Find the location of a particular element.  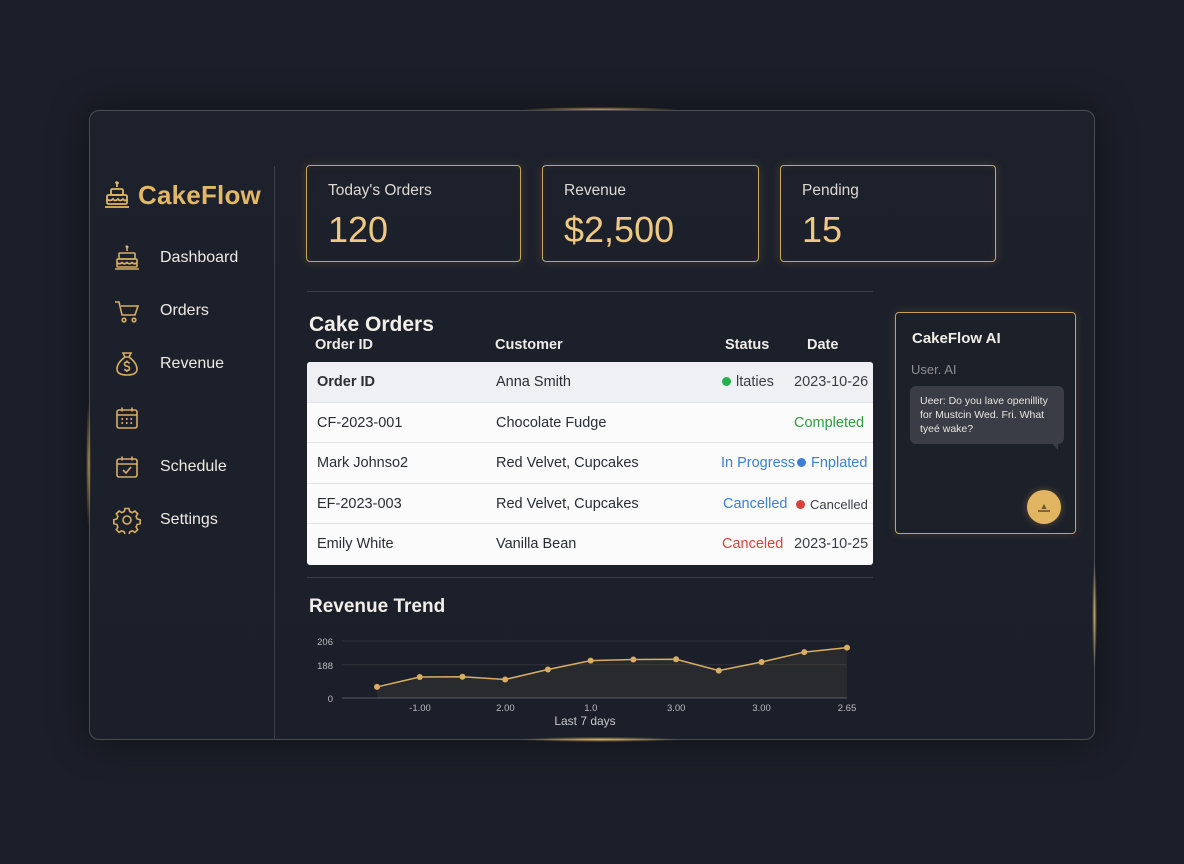

x-tick-label: 2.65 is located at coordinates (847, 708).